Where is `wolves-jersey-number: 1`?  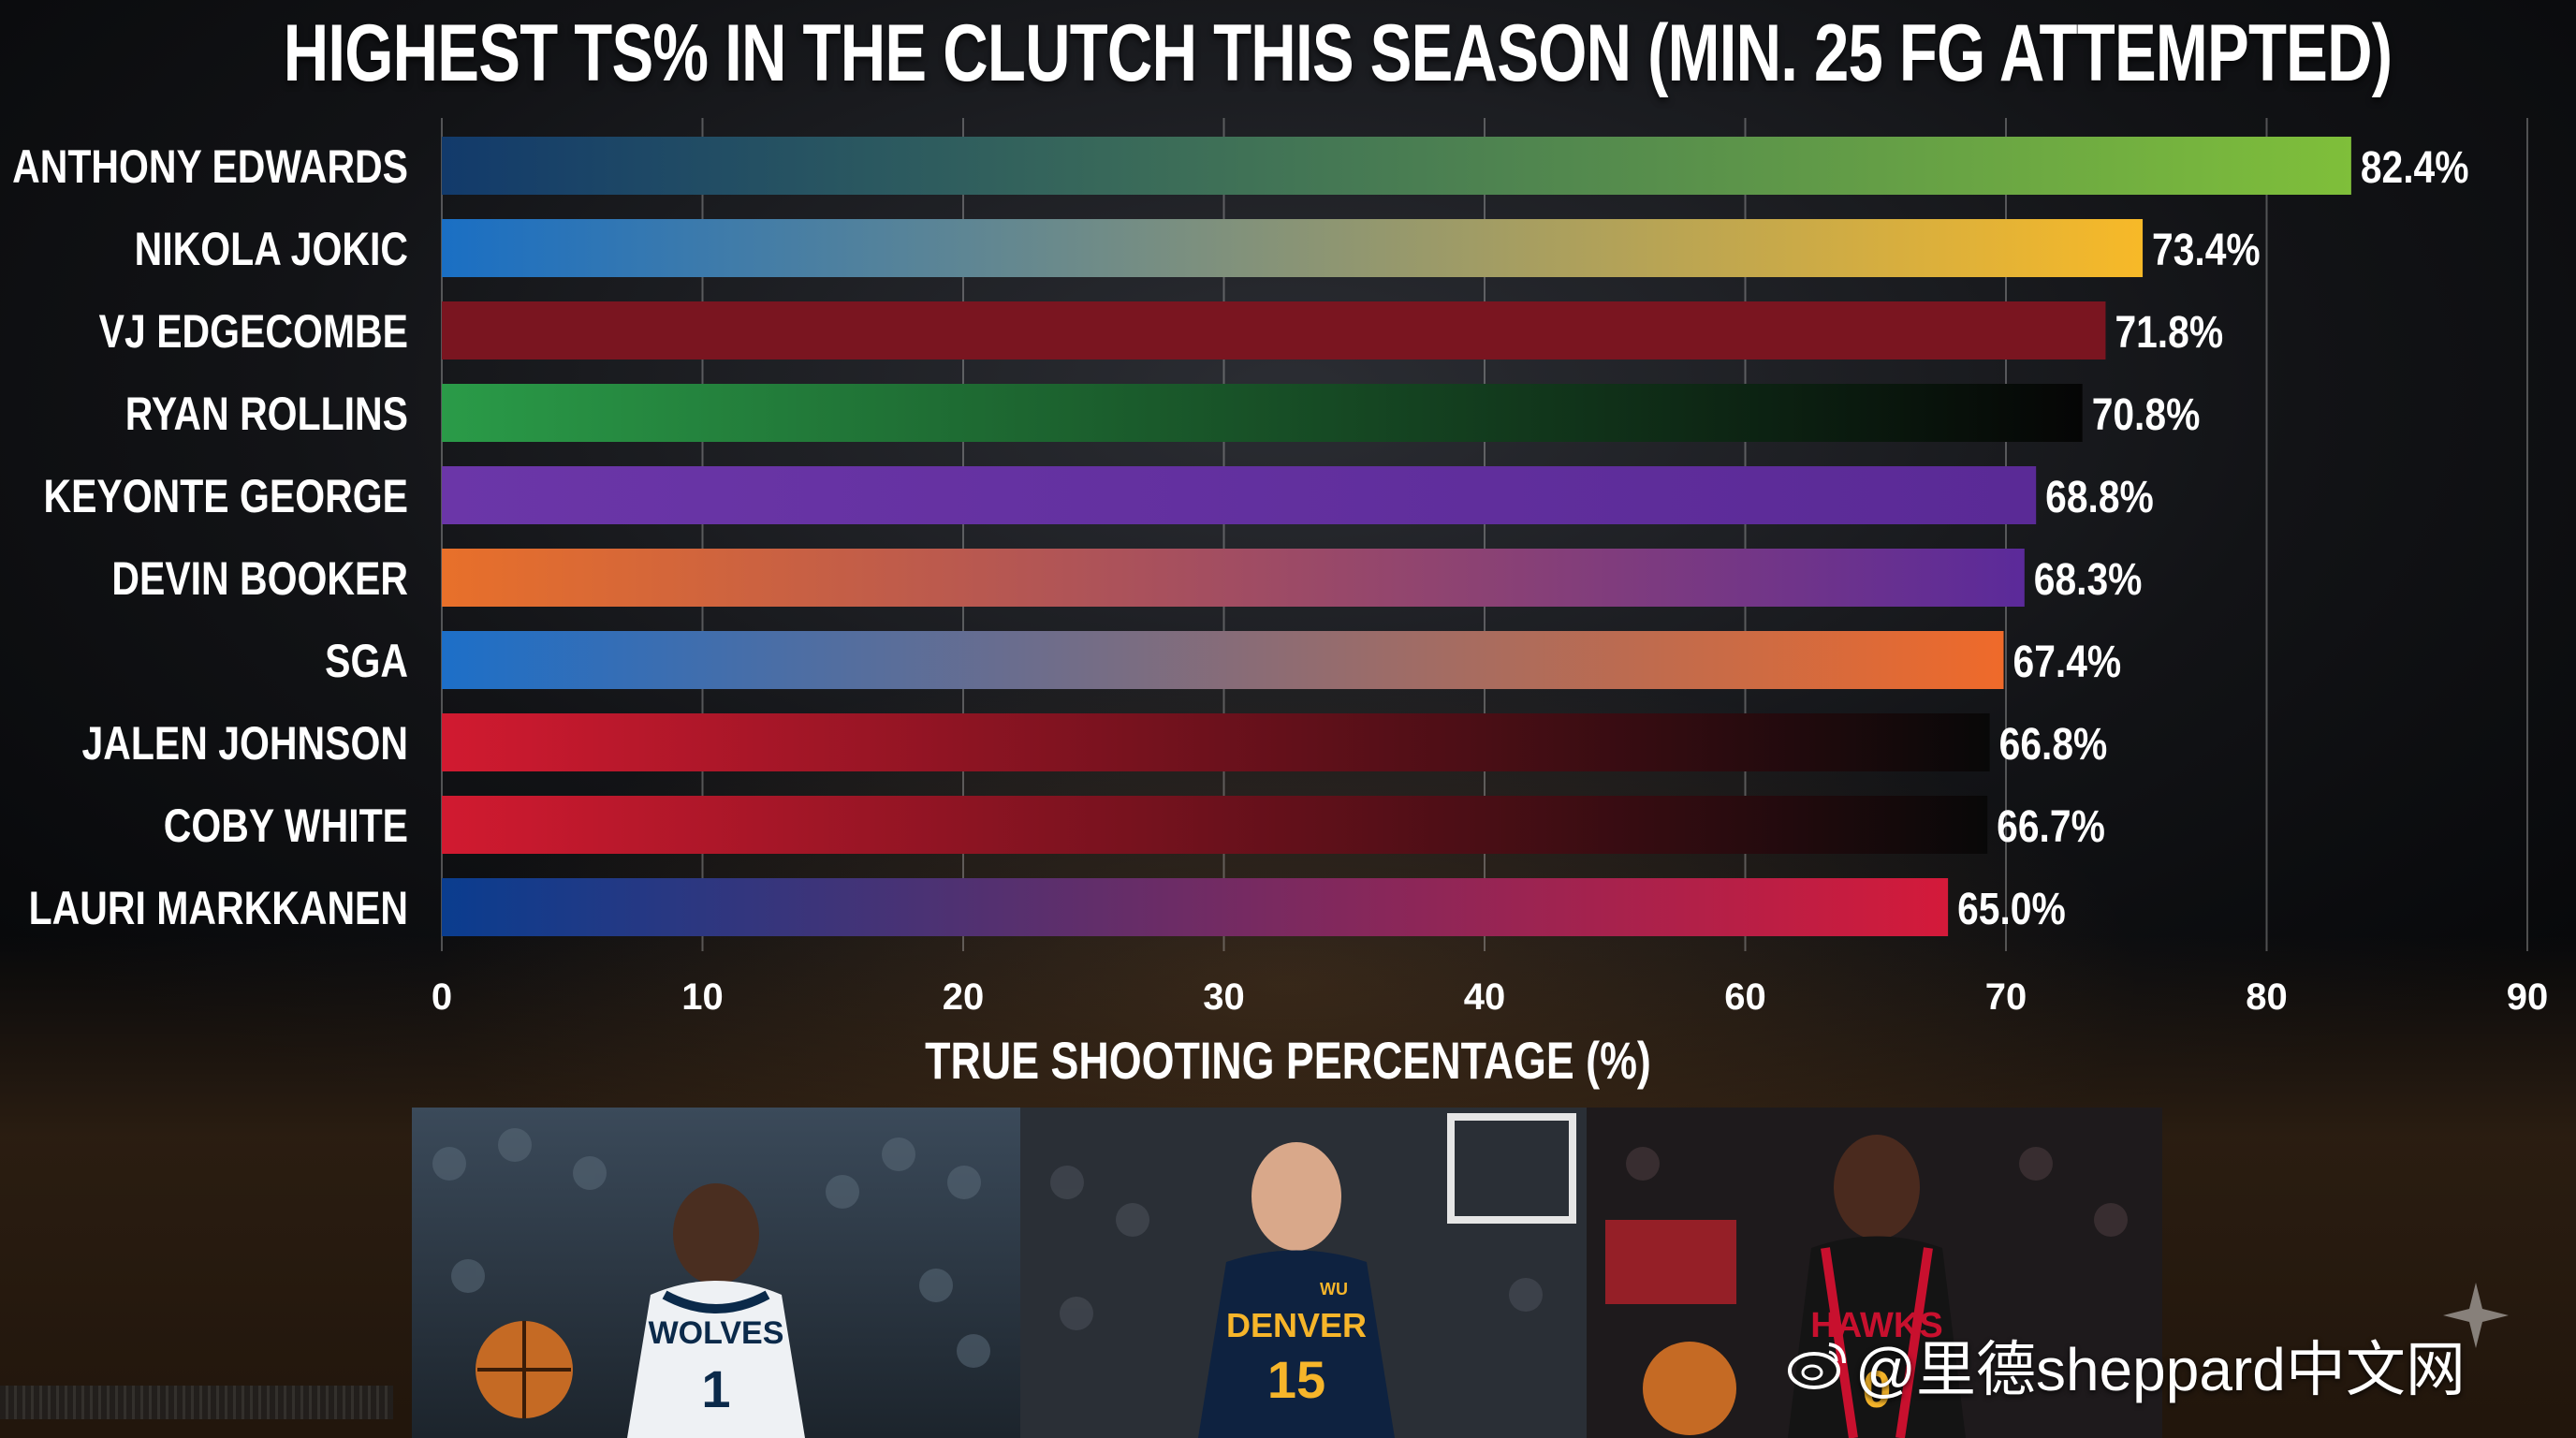
wolves-jersey-number: 1 is located at coordinates (715, 1388).